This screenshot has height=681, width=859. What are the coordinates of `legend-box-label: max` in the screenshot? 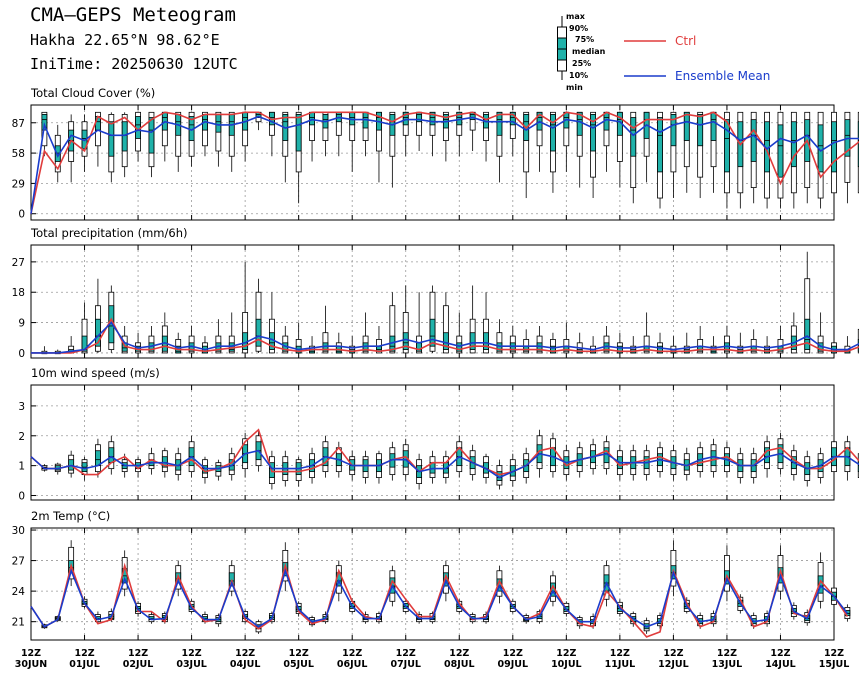 It's located at (576, 16).